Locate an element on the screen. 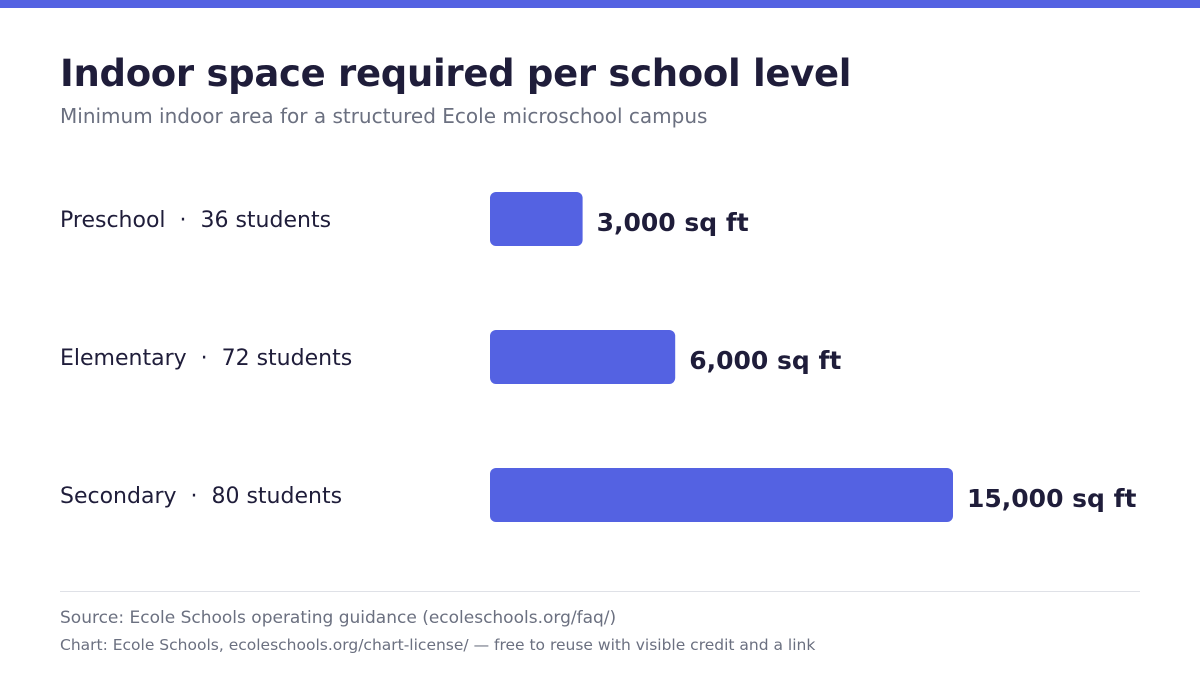  bar-elementary is located at coordinates (583, 357).